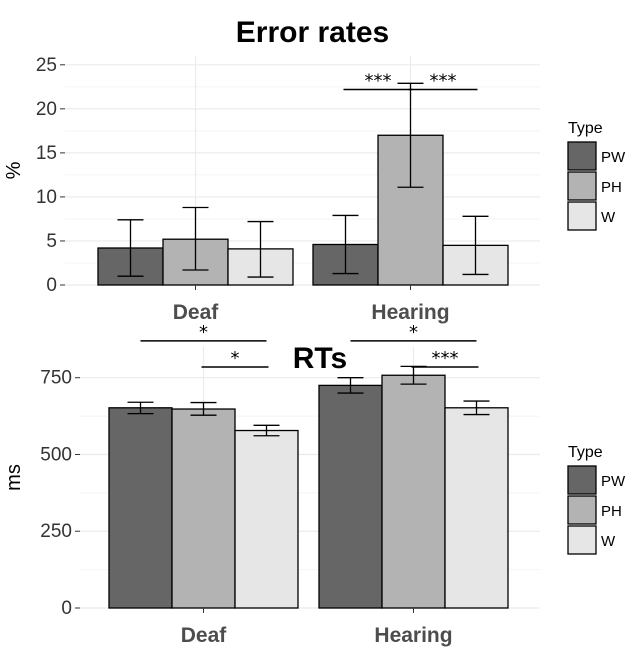 Image resolution: width=630 pixels, height=648 pixels. Describe the element at coordinates (582, 156) in the screenshot. I see `chart1-legend-swatch-PW` at that location.